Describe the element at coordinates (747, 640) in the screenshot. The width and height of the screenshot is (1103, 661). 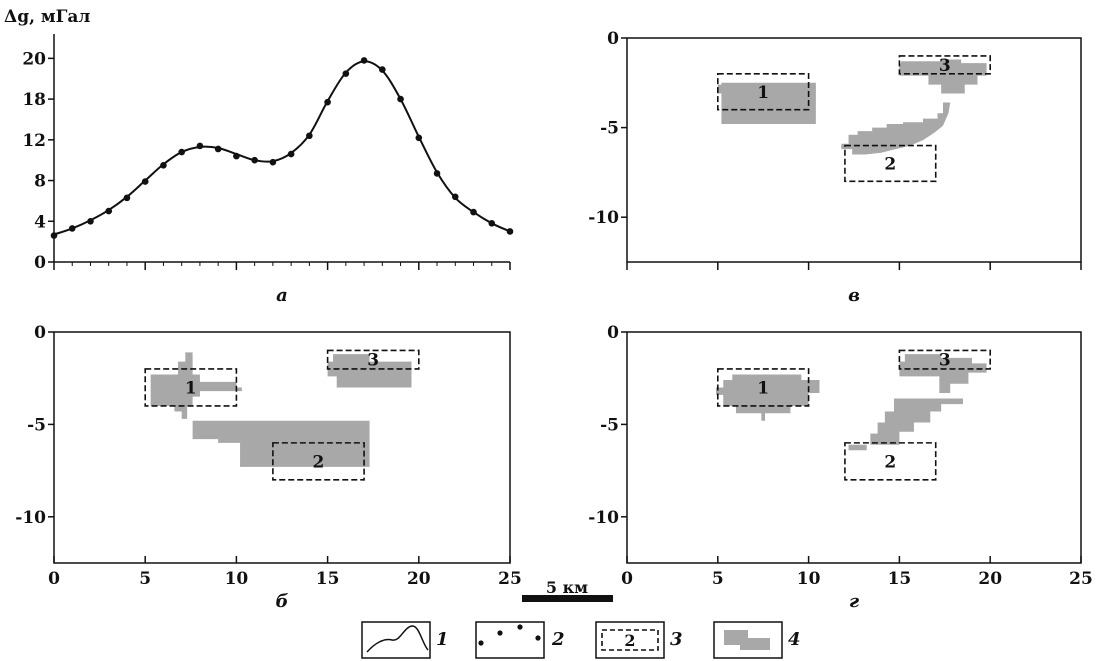
I see `gray-body-icon-shape` at that location.